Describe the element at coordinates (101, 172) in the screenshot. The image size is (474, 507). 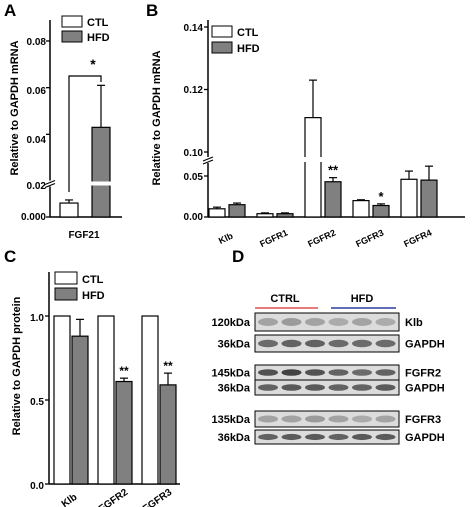
I see `panel-a-bar-hfd` at that location.